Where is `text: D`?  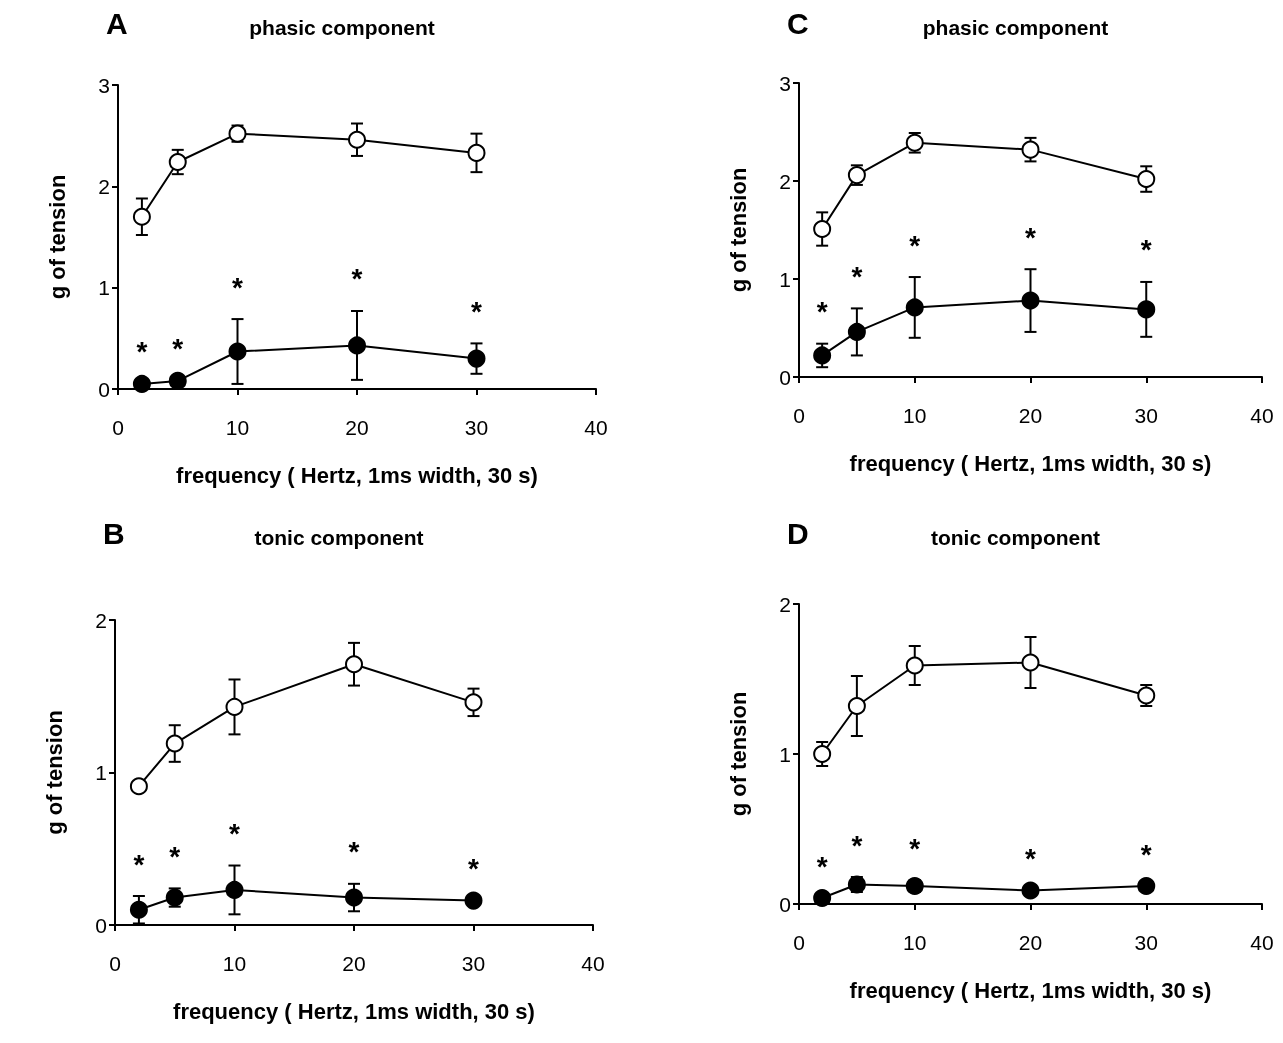 text: D is located at coordinates (798, 533).